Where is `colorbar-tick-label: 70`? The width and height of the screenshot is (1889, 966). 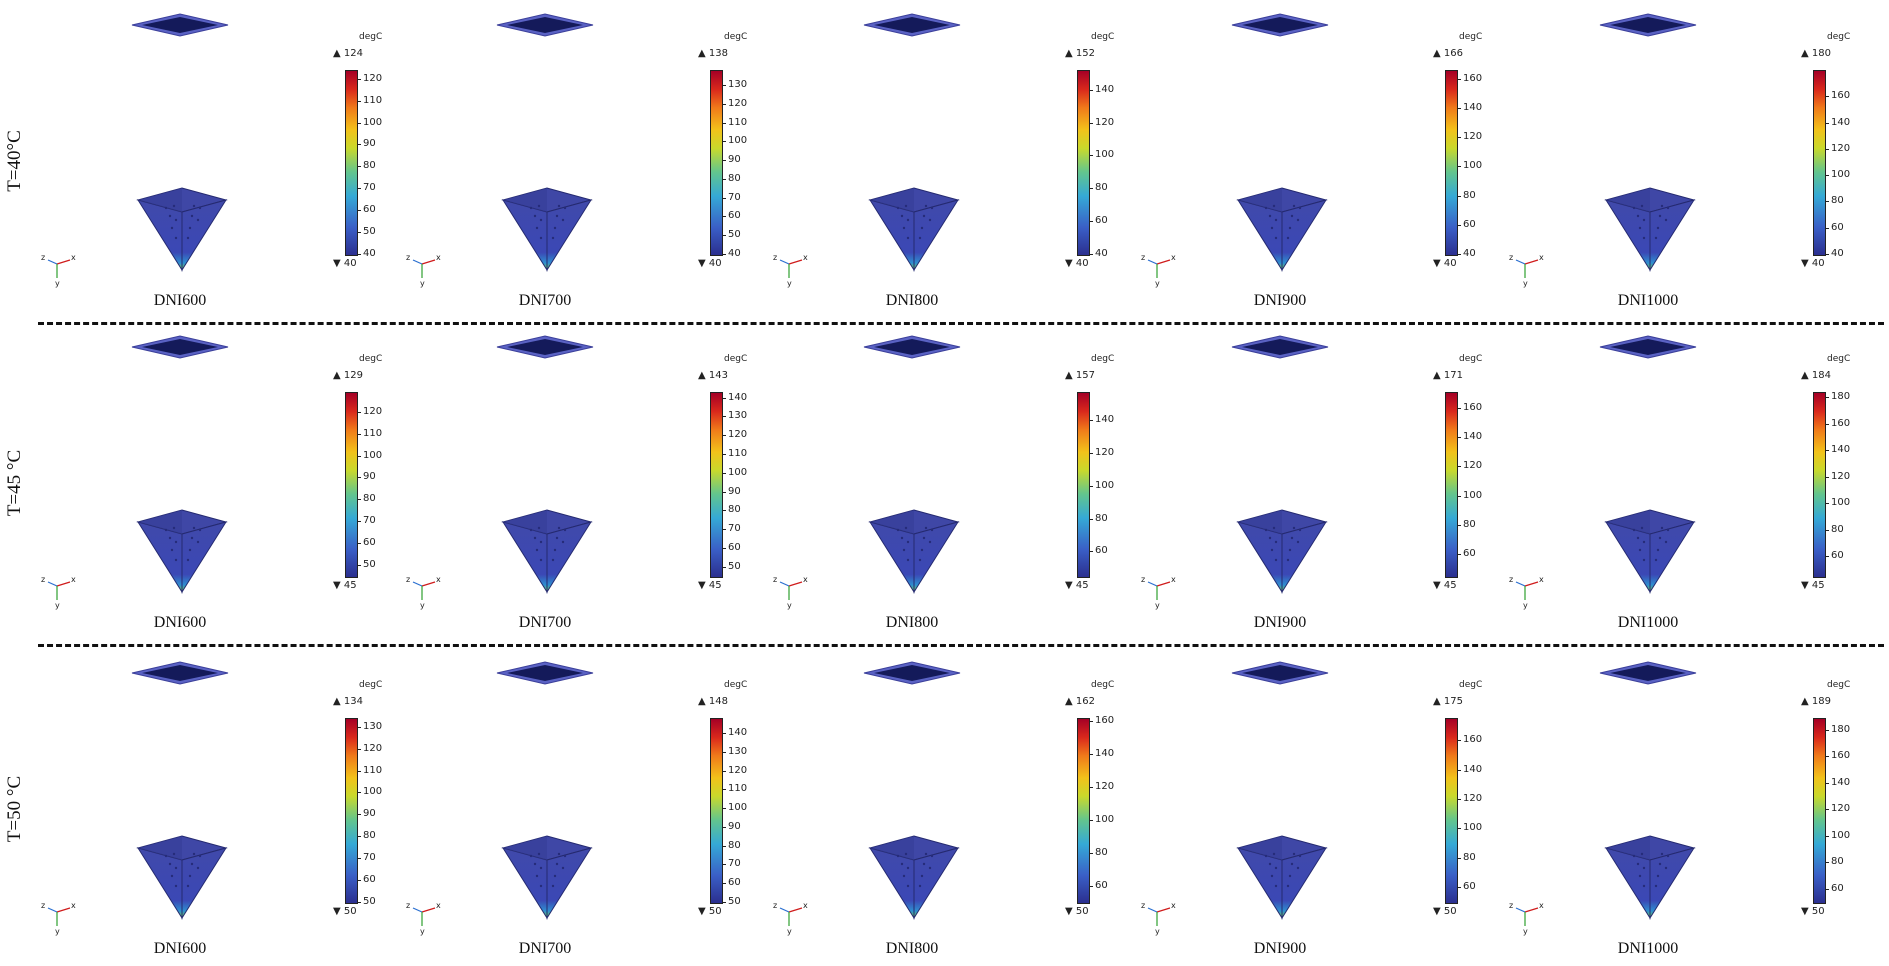
colorbar-tick-label: 70 is located at coordinates (734, 529).